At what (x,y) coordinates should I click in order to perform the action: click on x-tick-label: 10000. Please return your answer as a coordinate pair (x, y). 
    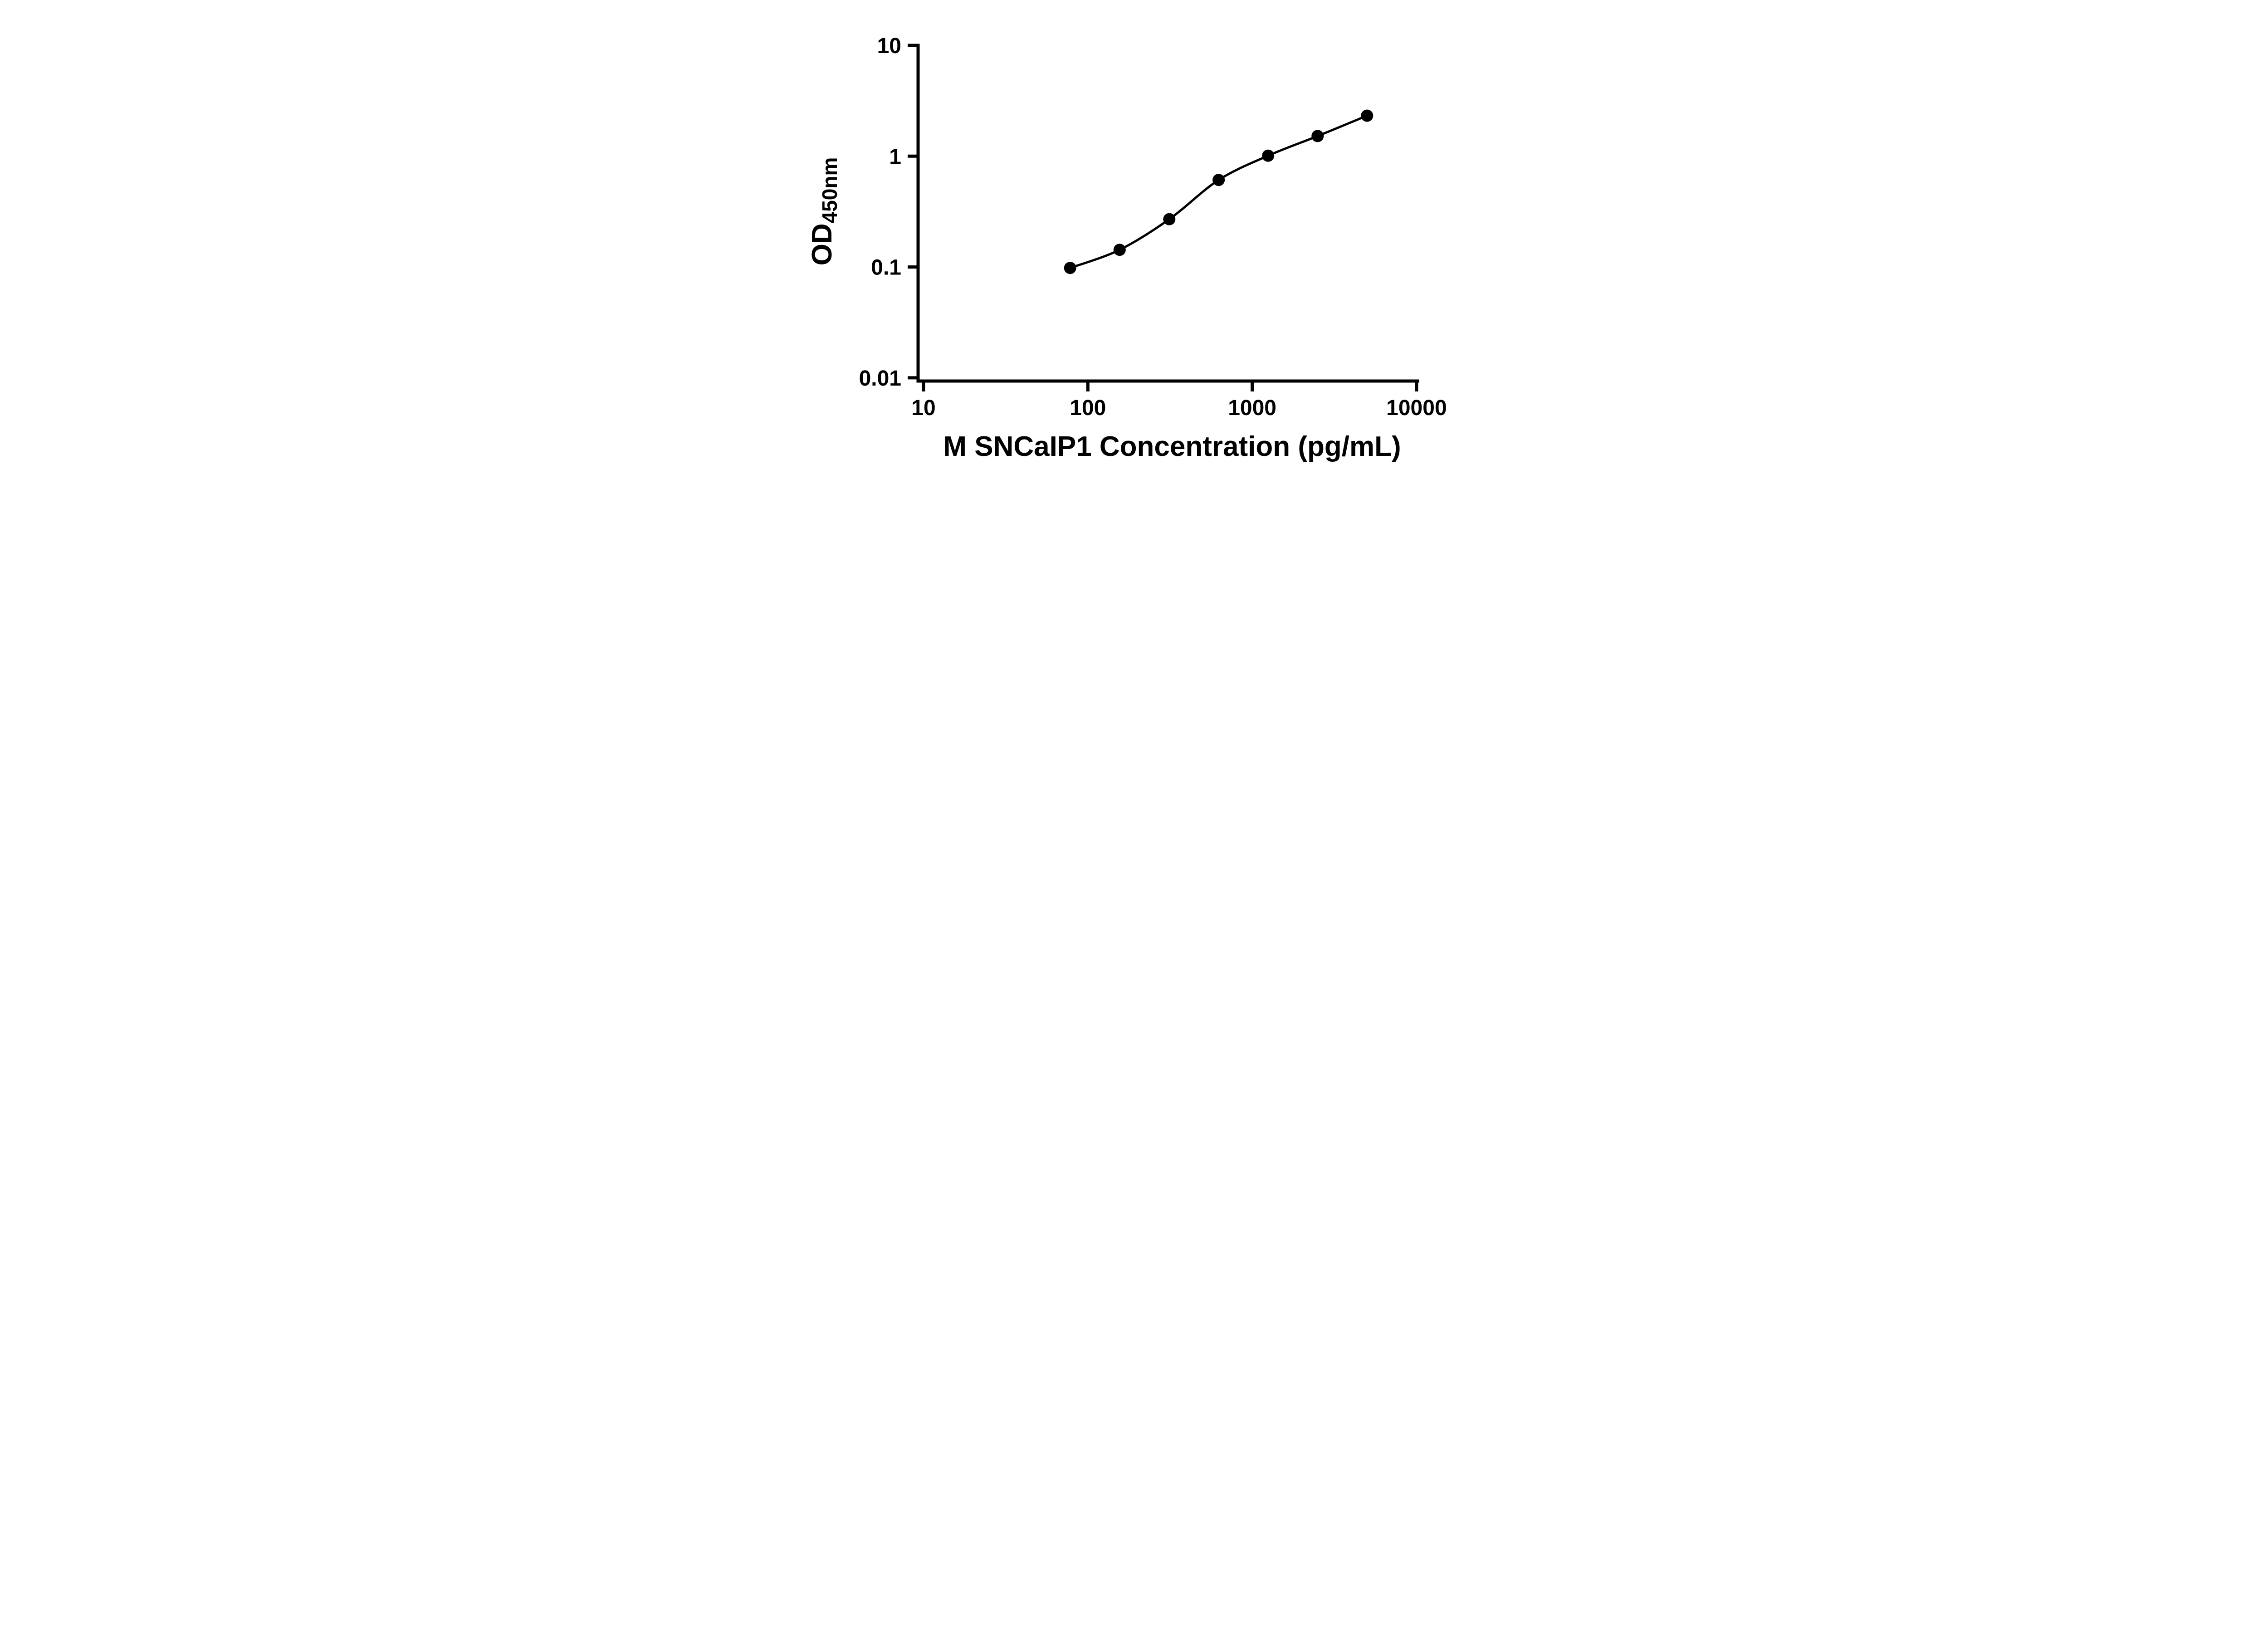
    Looking at the image, I should click on (1416, 408).